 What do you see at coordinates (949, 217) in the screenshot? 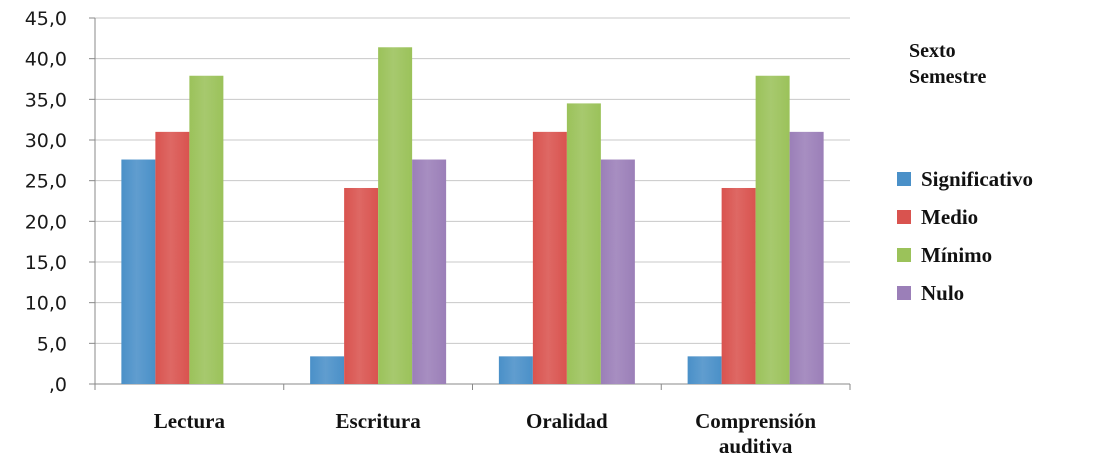
I see `legend-label: Medio` at bounding box center [949, 217].